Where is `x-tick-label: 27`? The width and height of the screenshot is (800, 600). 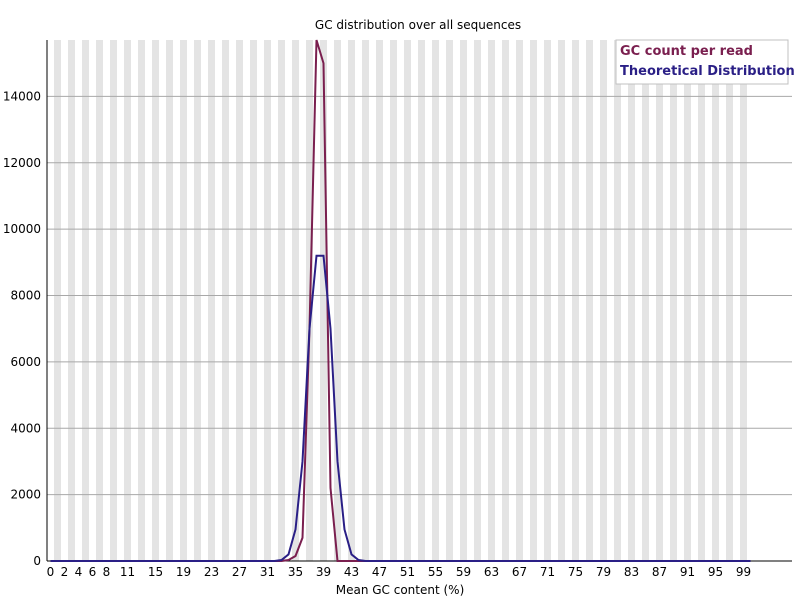 x-tick-label: 27 is located at coordinates (239, 572).